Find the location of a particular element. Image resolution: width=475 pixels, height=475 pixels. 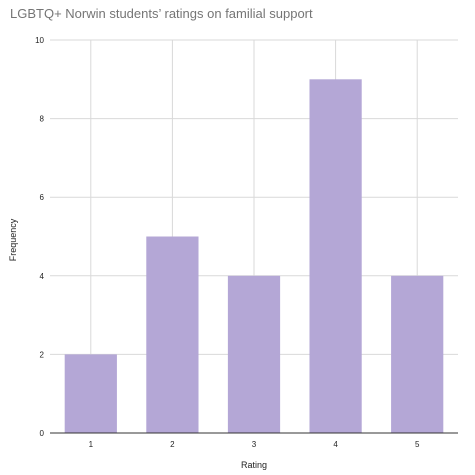

x-tick-label: 4 is located at coordinates (335, 444).